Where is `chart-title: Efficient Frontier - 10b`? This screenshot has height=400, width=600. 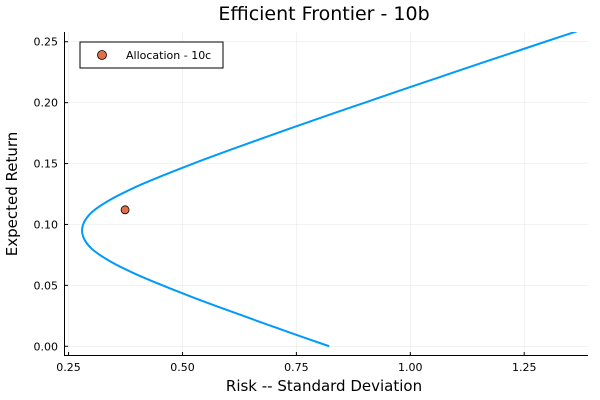
chart-title: Efficient Frontier - 10b is located at coordinates (323, 14).